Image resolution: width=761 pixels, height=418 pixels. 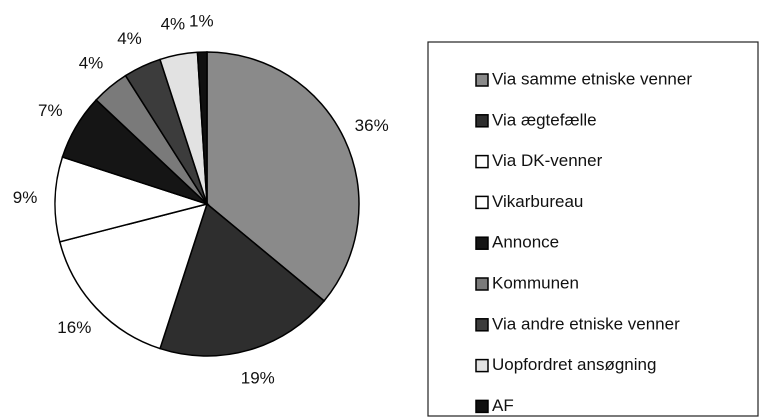 I want to click on data-label: 19%, so click(x=258, y=377).